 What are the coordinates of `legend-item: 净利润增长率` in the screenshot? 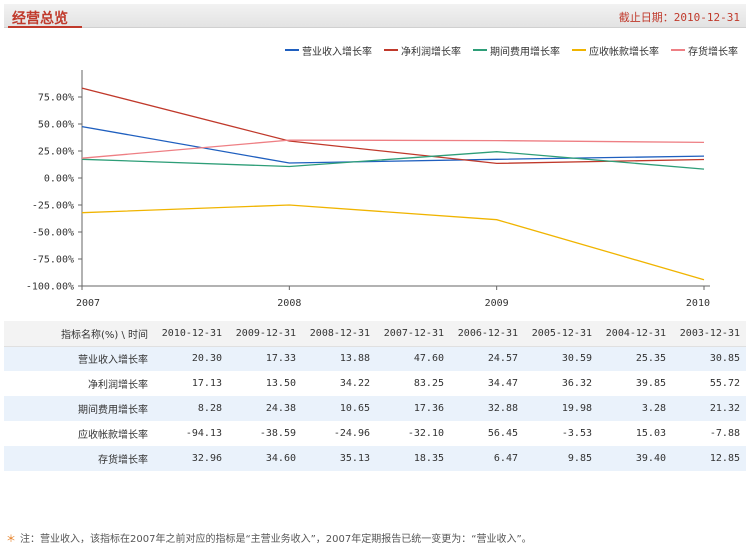 It's located at (422, 50).